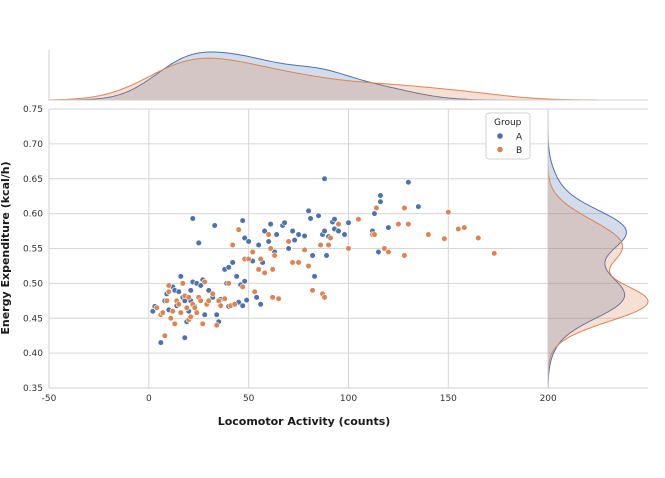  Describe the element at coordinates (508, 136) in the screenshot. I see `legend-box` at that location.